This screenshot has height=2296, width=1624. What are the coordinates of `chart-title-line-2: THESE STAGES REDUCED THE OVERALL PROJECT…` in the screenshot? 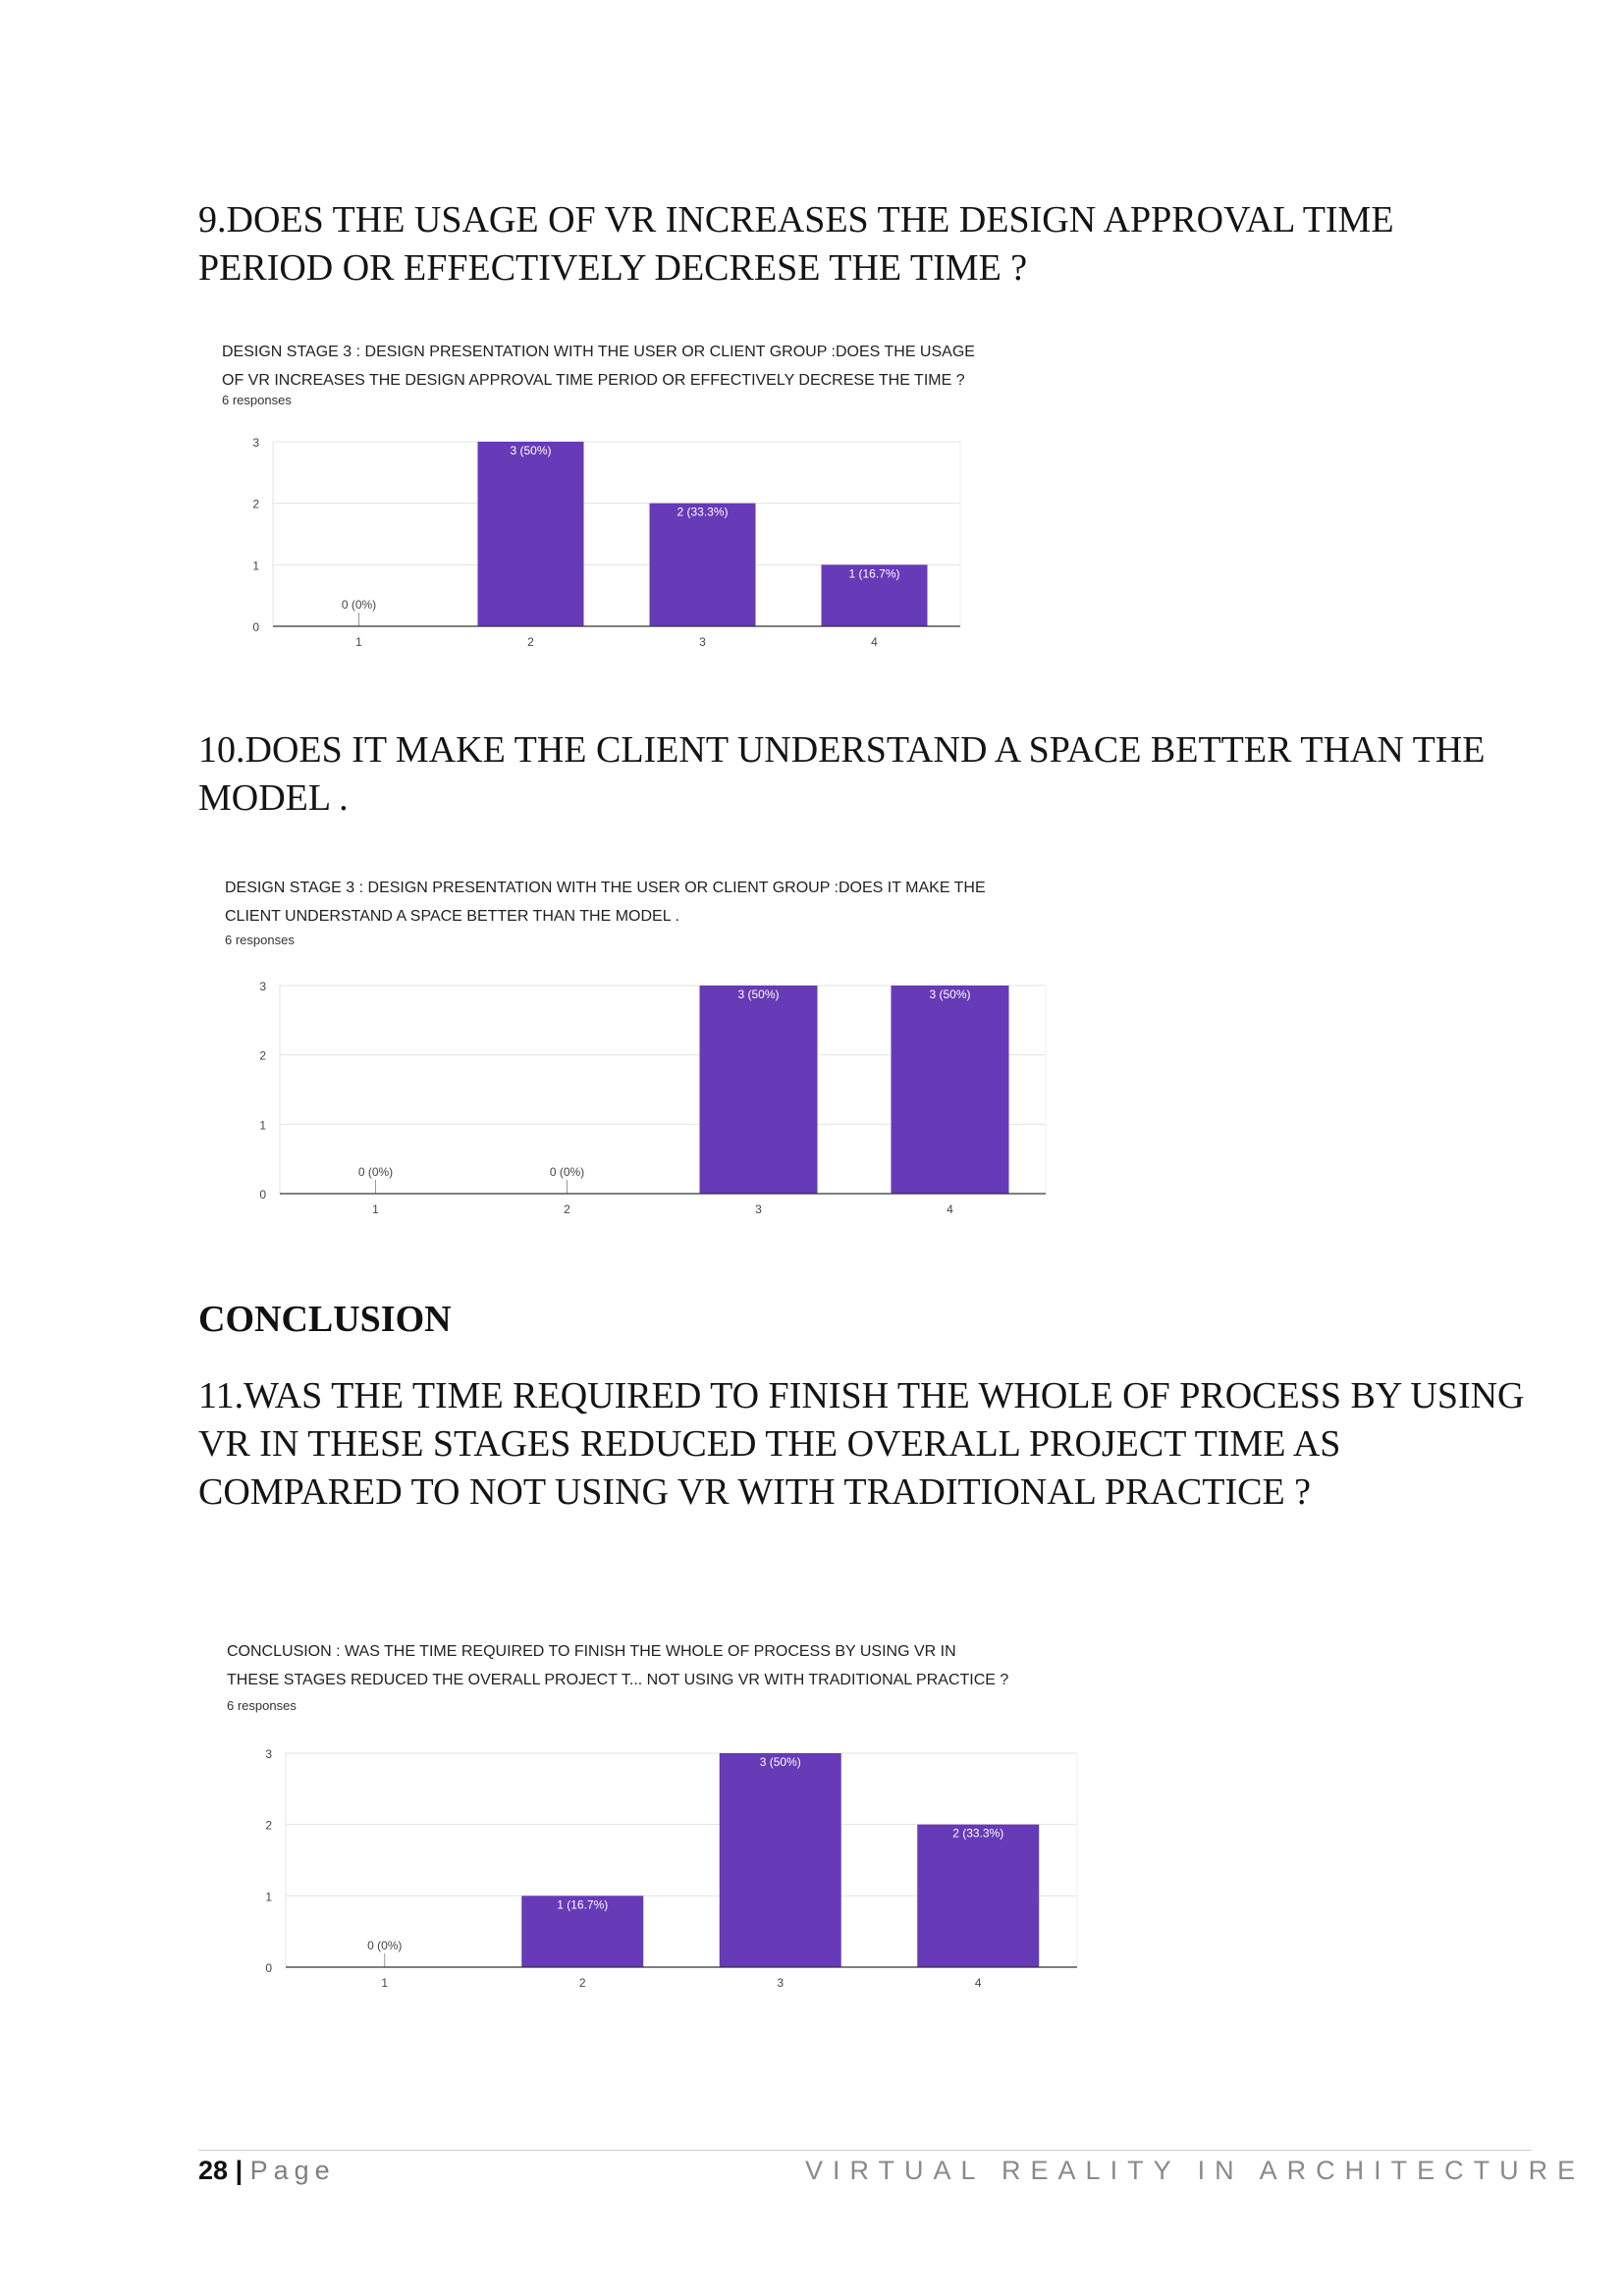 It's located at (618, 1680).